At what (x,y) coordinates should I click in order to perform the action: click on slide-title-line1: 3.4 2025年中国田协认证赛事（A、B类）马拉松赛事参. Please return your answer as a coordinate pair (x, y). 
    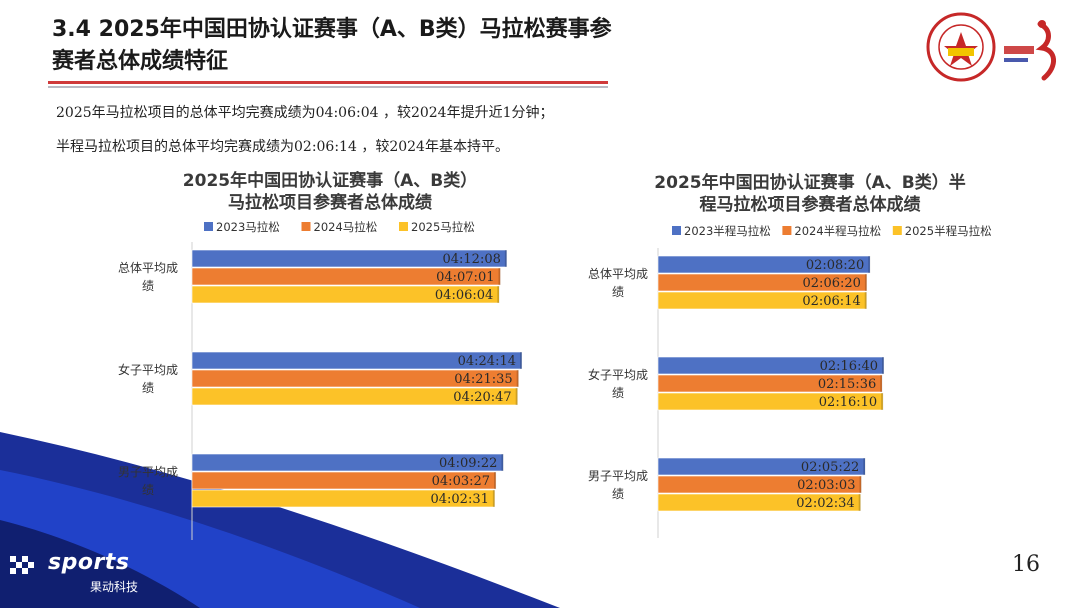
    Looking at the image, I should click on (332, 29).